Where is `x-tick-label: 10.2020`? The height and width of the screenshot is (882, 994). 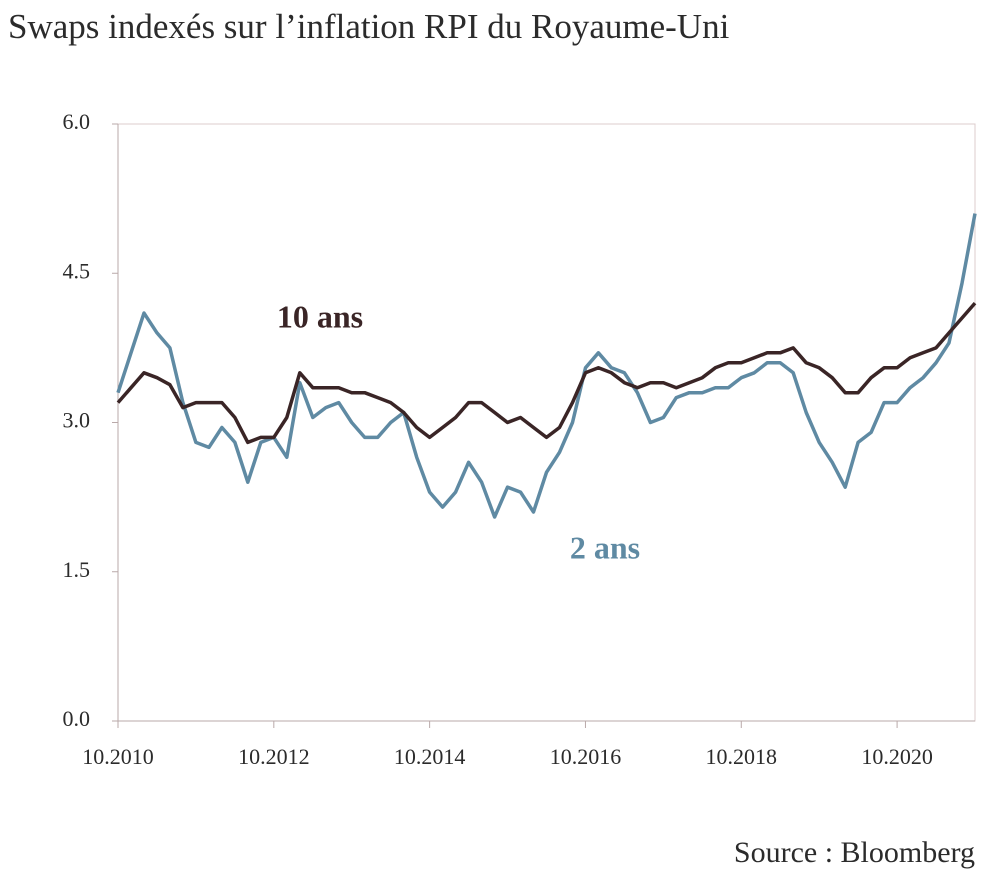 x-tick-label: 10.2020 is located at coordinates (897, 756).